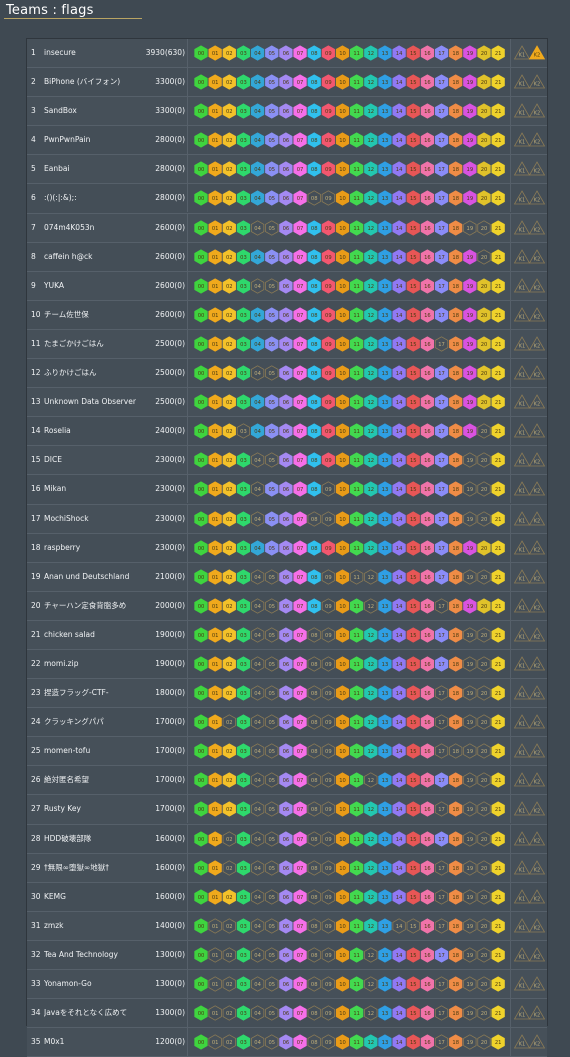 The height and width of the screenshot is (1057, 570). Describe the element at coordinates (36, 518) in the screenshot. I see `team-rank: 17` at that location.